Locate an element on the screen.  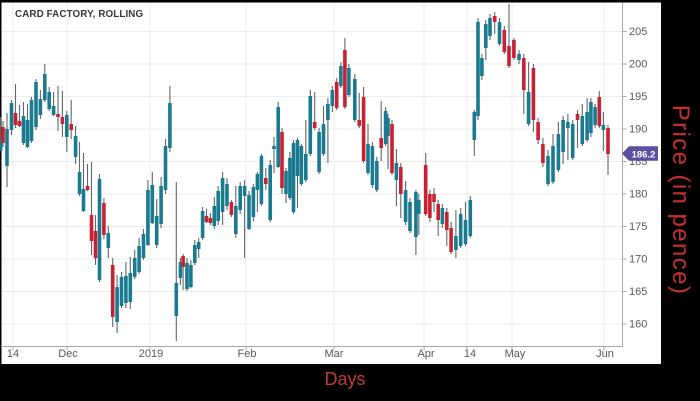
svg-text: Mar is located at coordinates (334, 354).